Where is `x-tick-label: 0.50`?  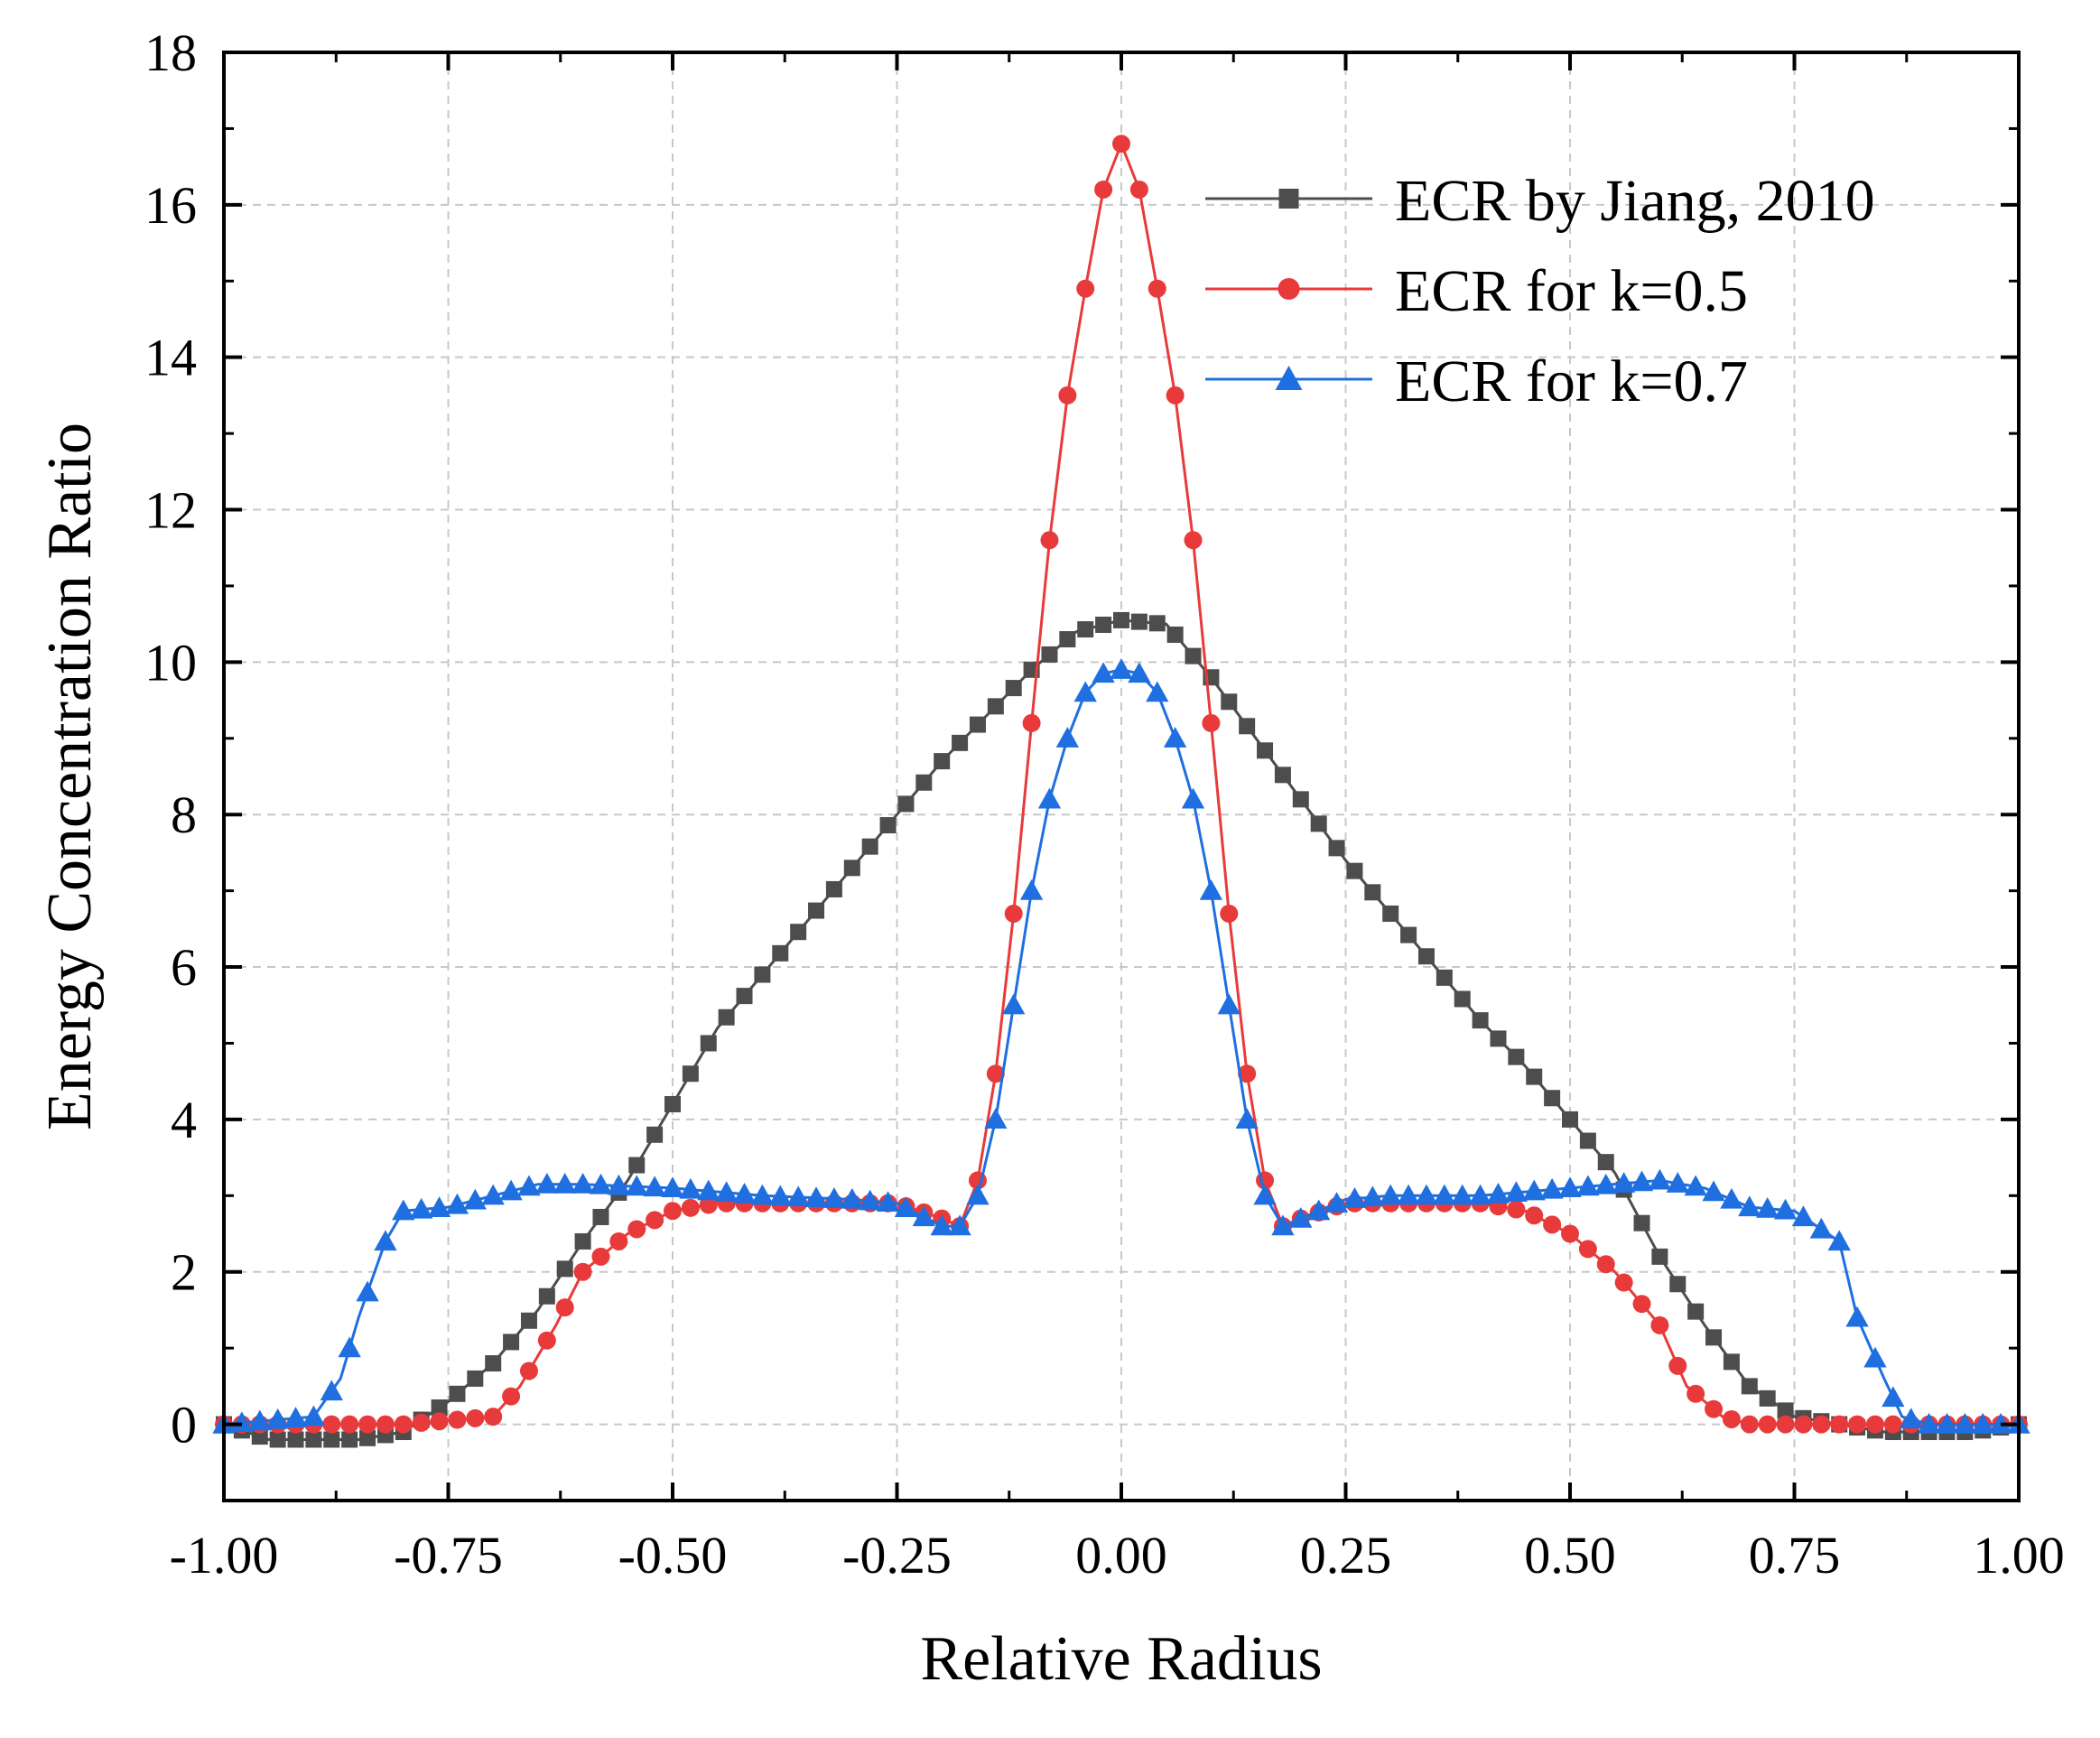 x-tick-label: 0.50 is located at coordinates (1570, 1555).